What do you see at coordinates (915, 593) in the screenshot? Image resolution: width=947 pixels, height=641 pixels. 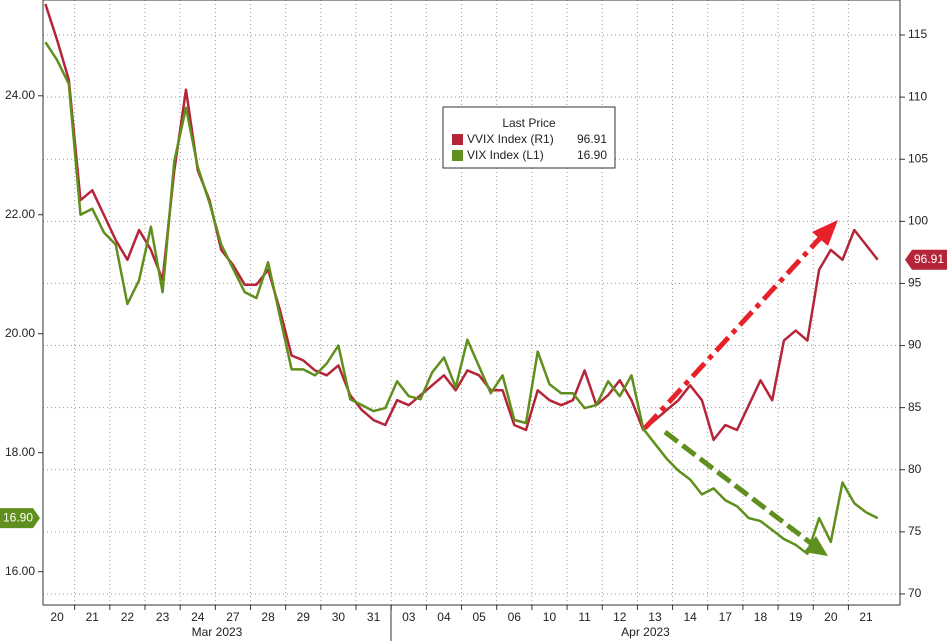 I see `y2-tick-label: 70` at bounding box center [915, 593].